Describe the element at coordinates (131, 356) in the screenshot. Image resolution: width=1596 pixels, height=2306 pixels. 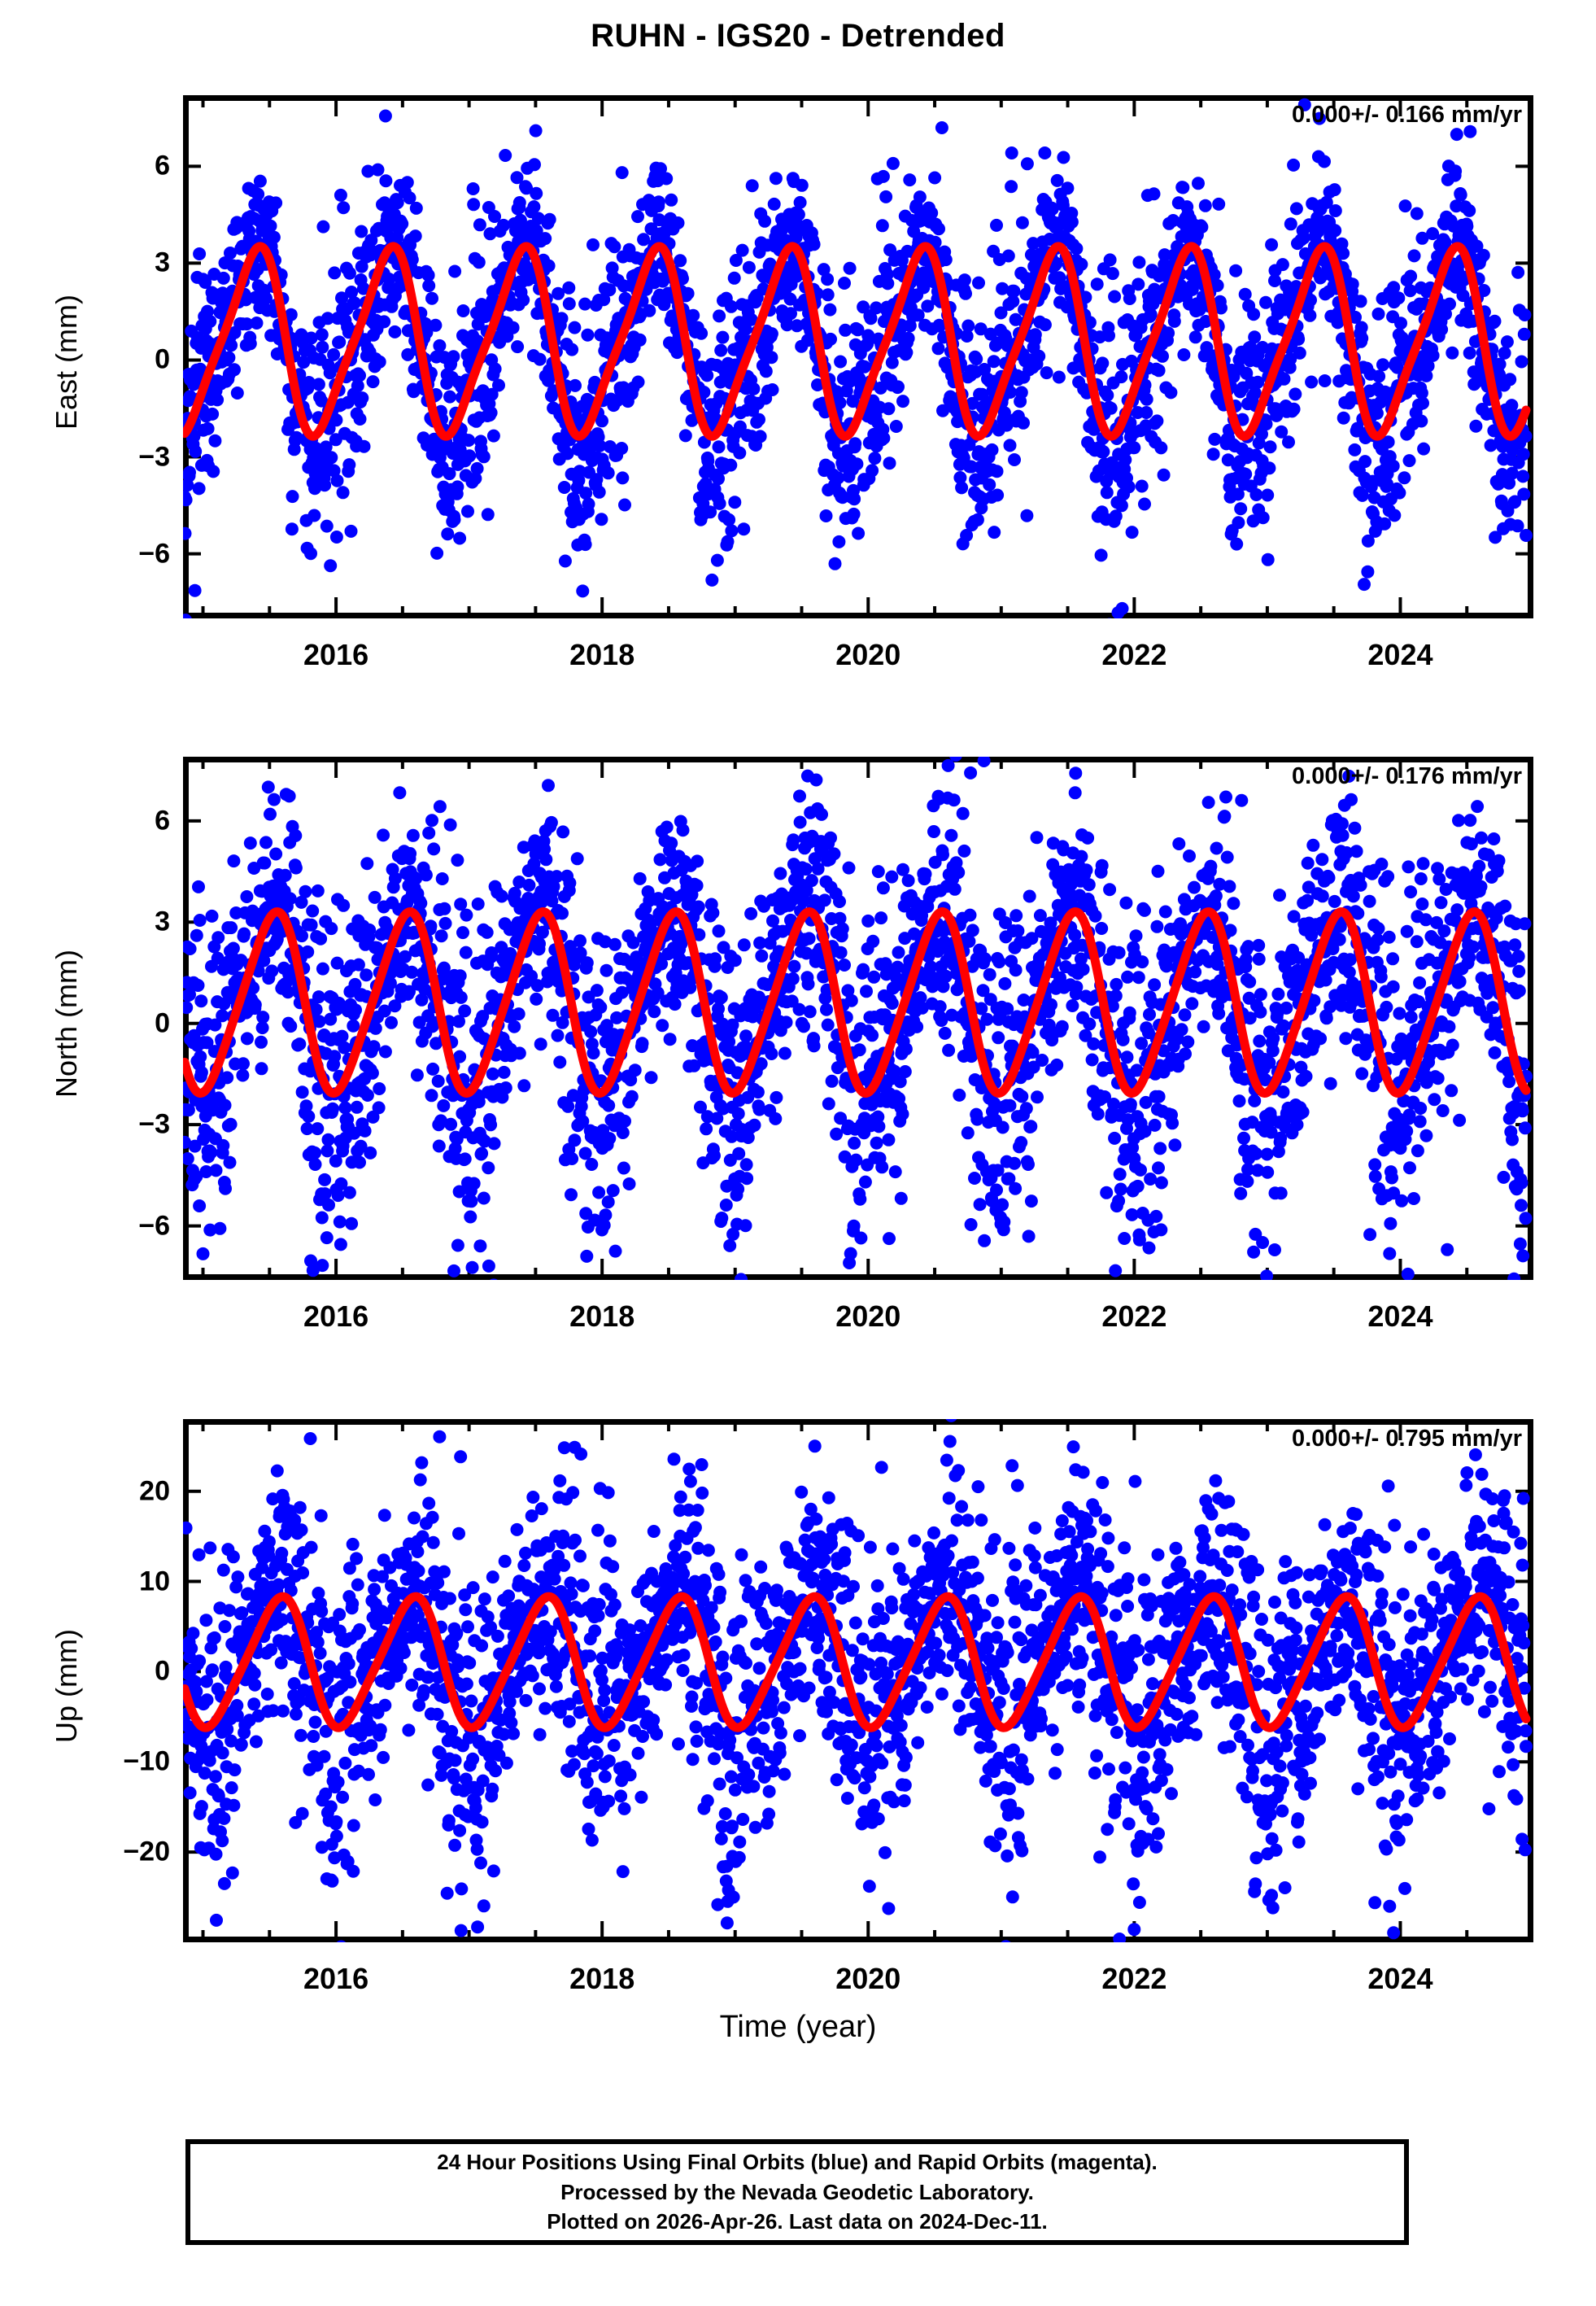
I see `panel-east-ytick-labels: 6 3 0 −3 −6` at that location.